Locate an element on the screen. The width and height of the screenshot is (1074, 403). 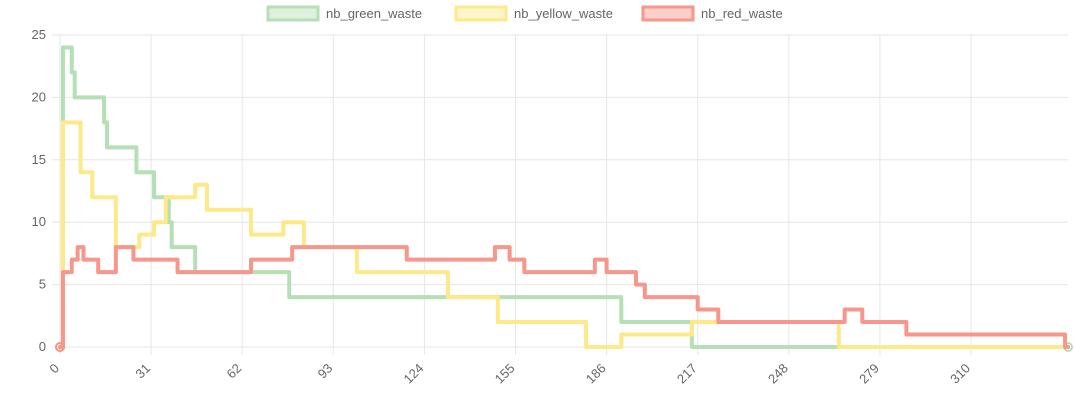
y-tick-label: 0 is located at coordinates (42, 346).